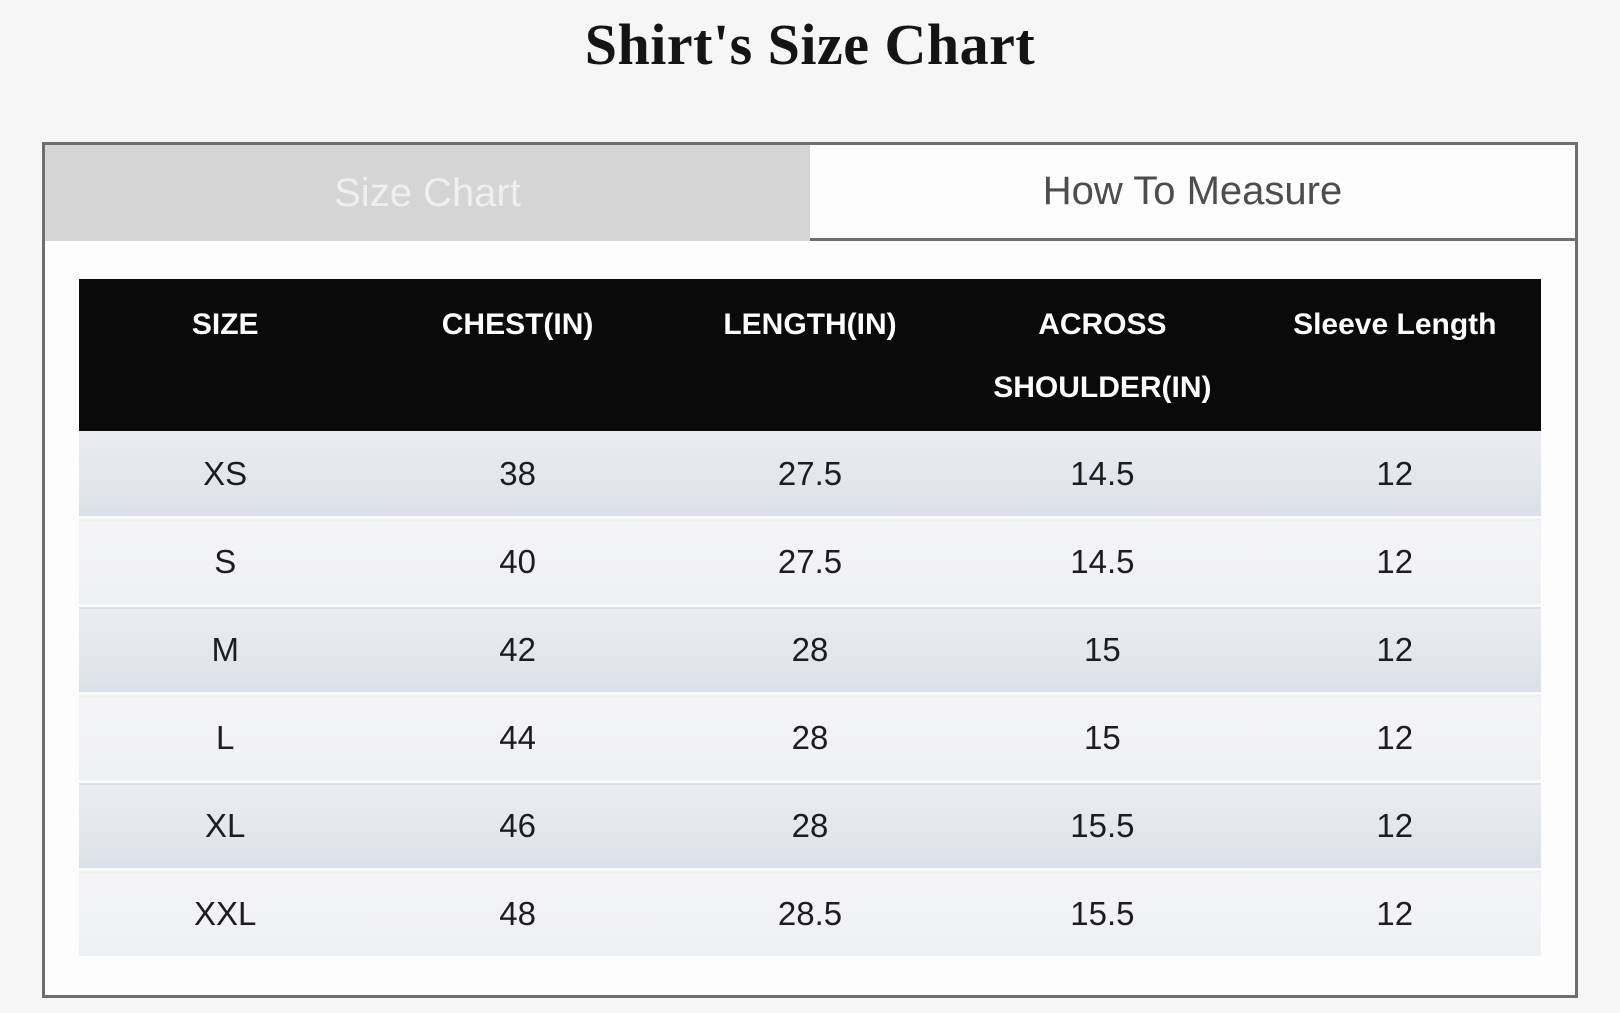 This screenshot has width=1620, height=1013. What do you see at coordinates (517, 825) in the screenshot?
I see `cell-chest: 46` at bounding box center [517, 825].